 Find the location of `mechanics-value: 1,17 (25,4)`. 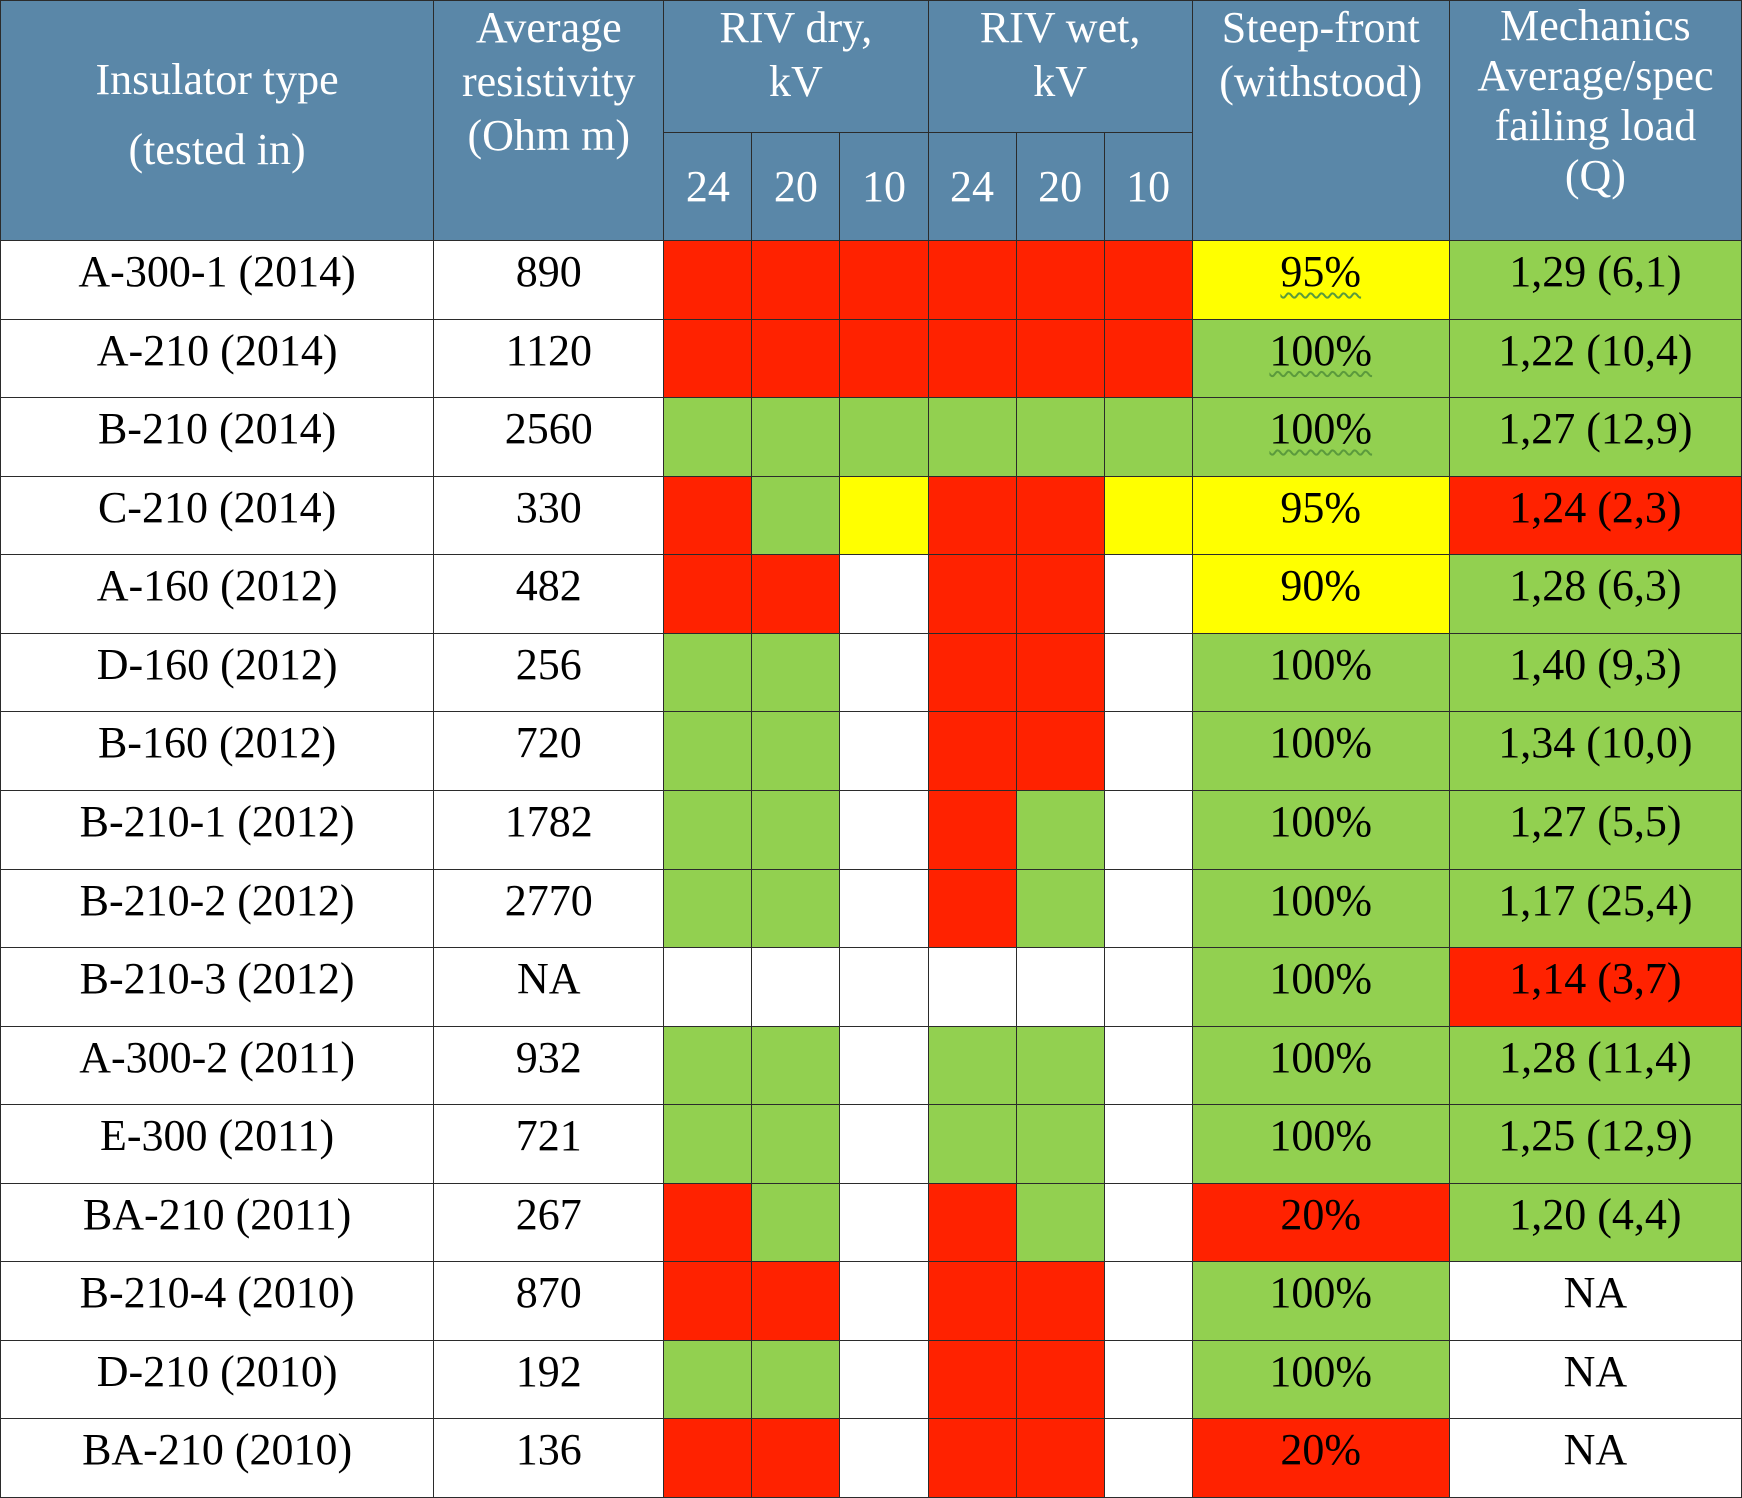

mechanics-value: 1,17 (25,4) is located at coordinates (1595, 900).